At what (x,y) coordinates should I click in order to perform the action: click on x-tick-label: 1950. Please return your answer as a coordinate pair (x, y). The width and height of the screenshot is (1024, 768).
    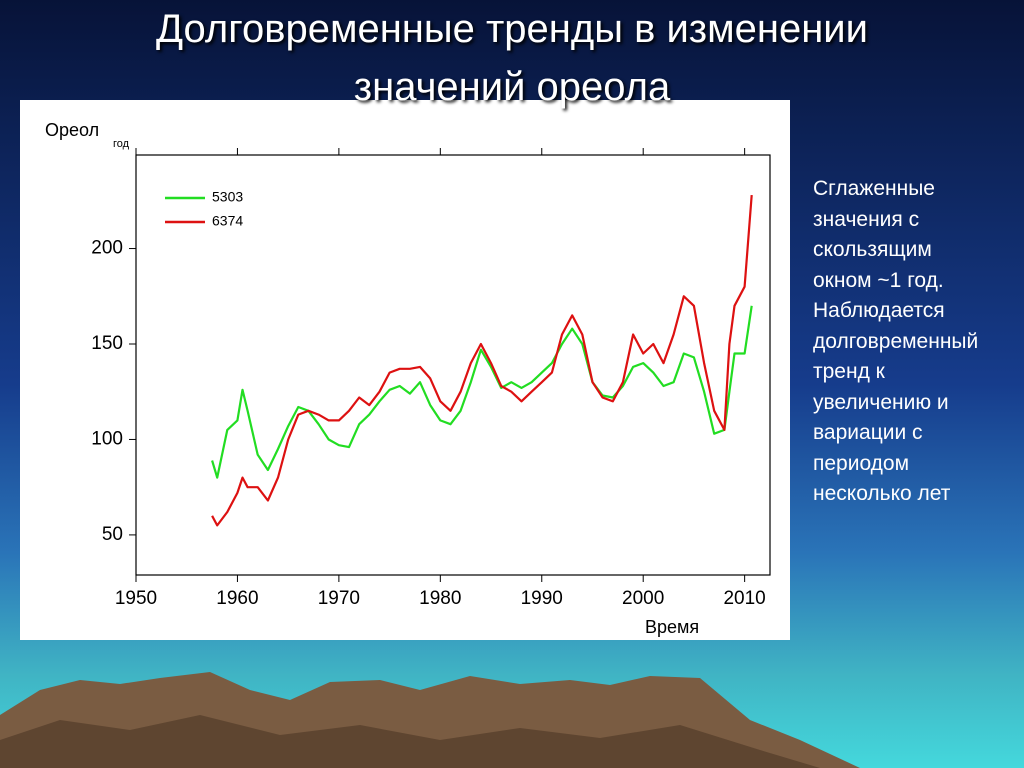
    Looking at the image, I should click on (136, 598).